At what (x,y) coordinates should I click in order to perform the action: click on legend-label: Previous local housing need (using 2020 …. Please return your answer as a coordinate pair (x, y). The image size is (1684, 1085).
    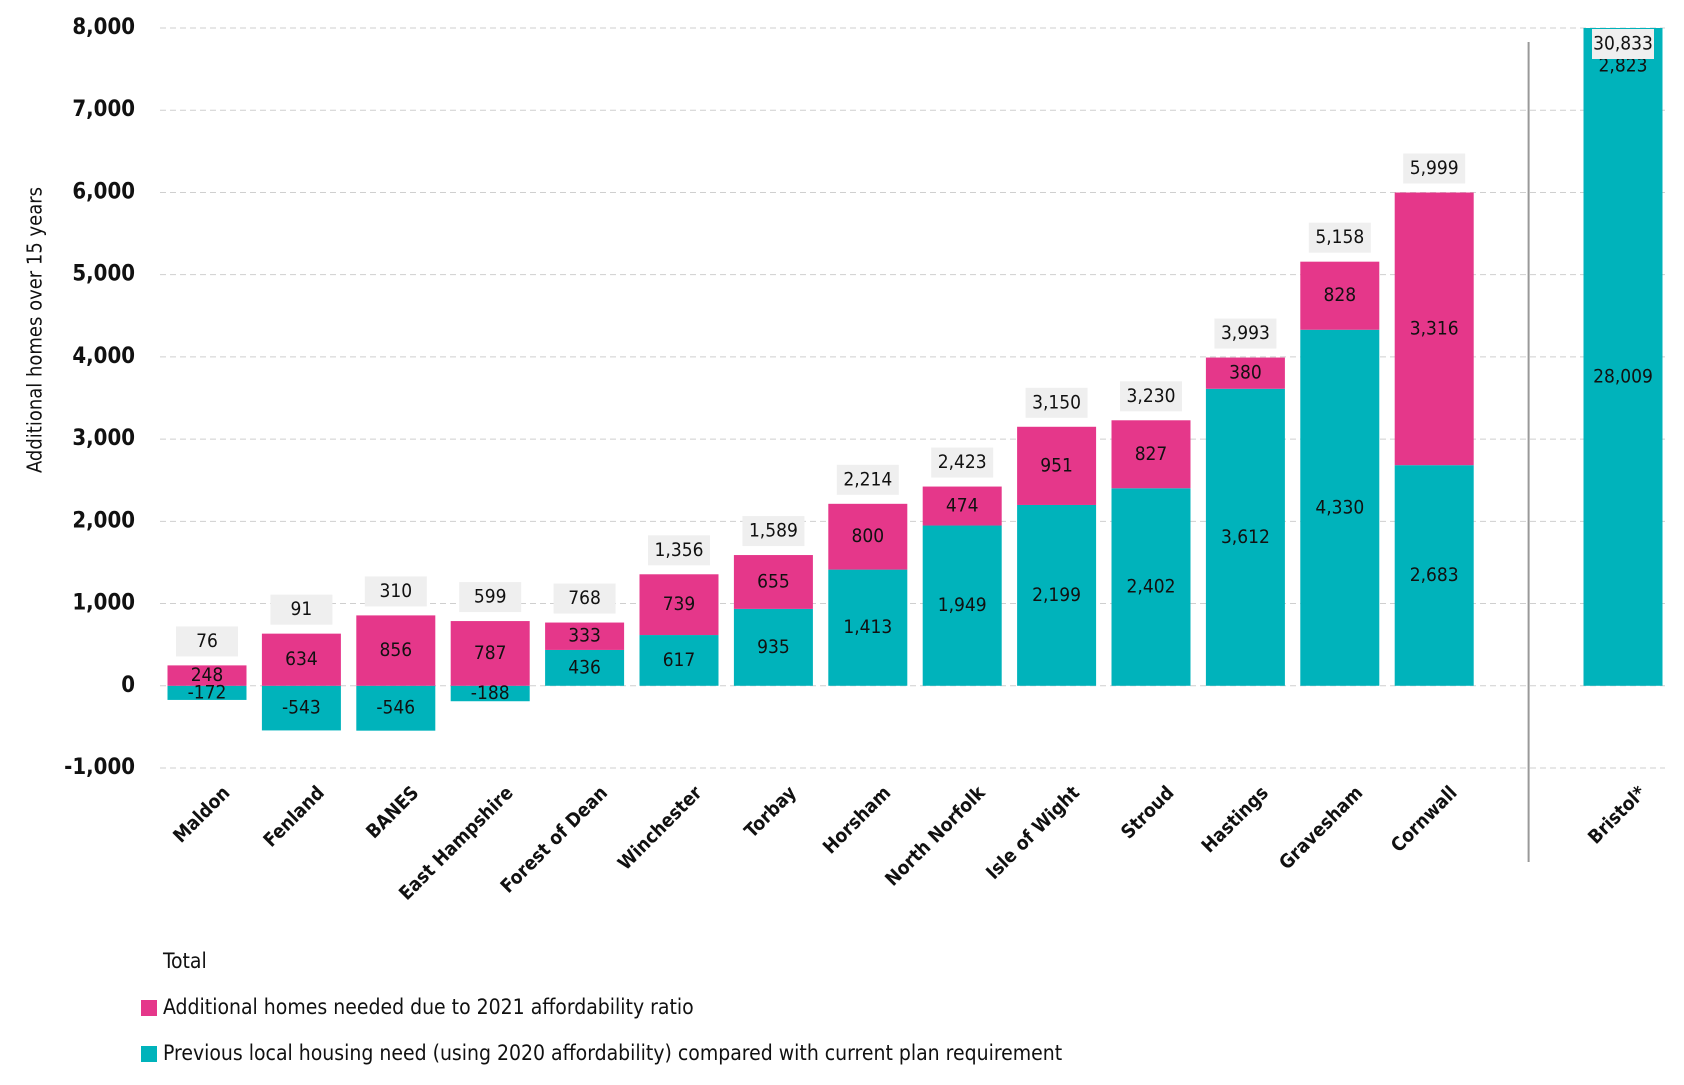
    Looking at the image, I should click on (612, 1053).